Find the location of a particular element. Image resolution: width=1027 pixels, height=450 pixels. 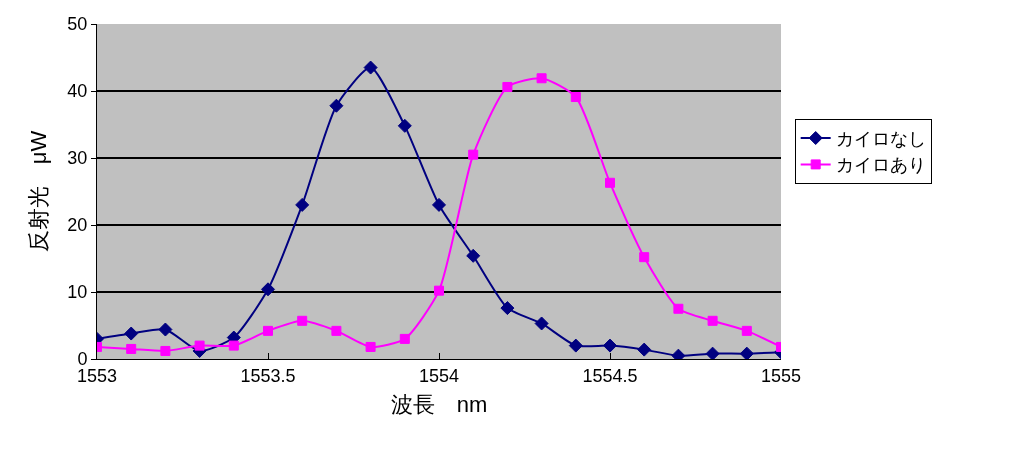

y-tick-label: 30 is located at coordinates (77, 158).